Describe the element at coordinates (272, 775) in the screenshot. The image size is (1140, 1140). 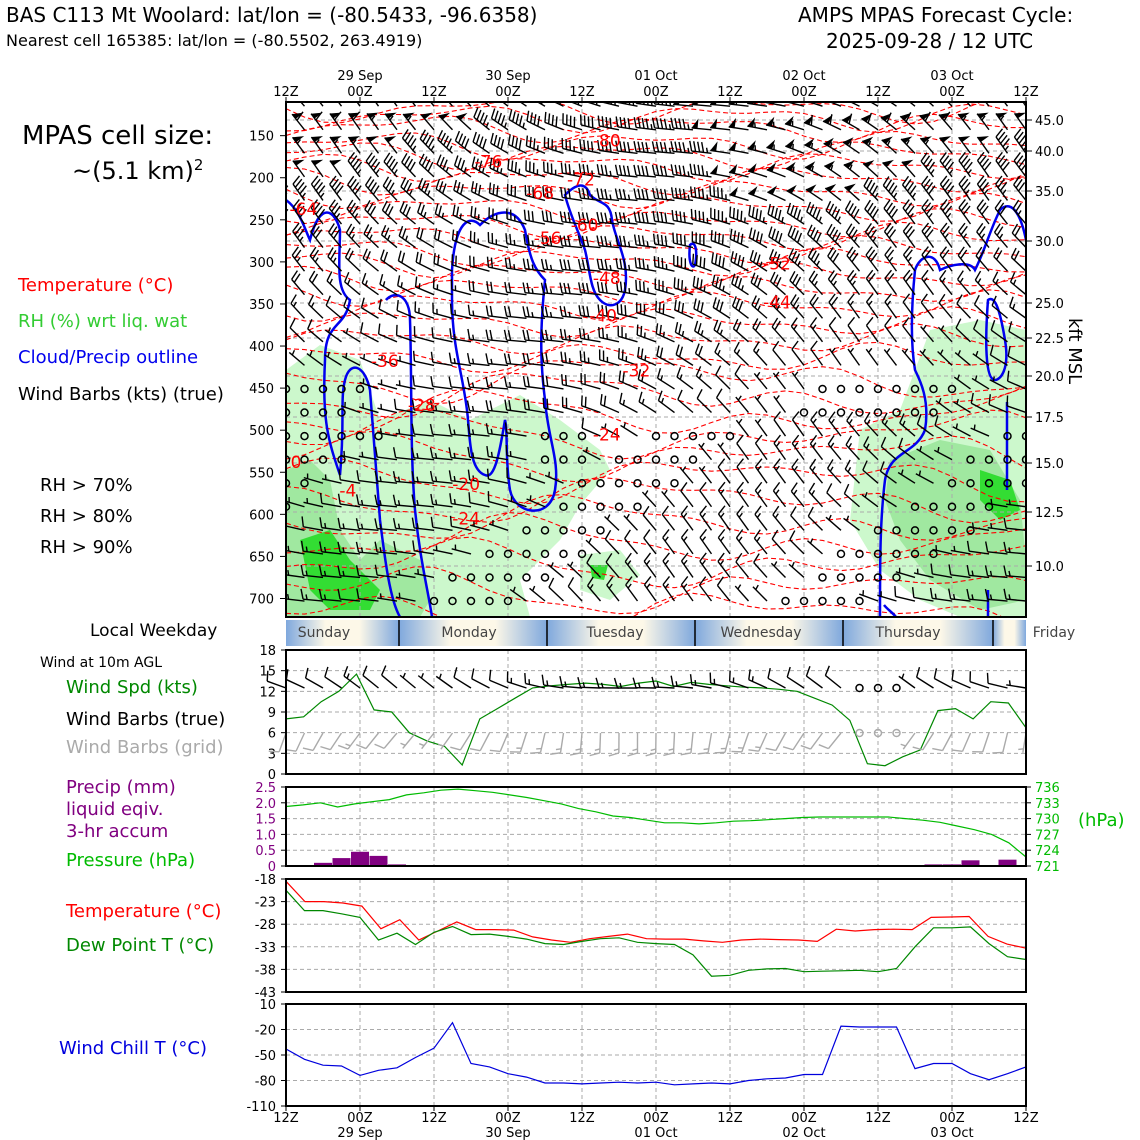
I see `y-tick-label: 0` at that location.